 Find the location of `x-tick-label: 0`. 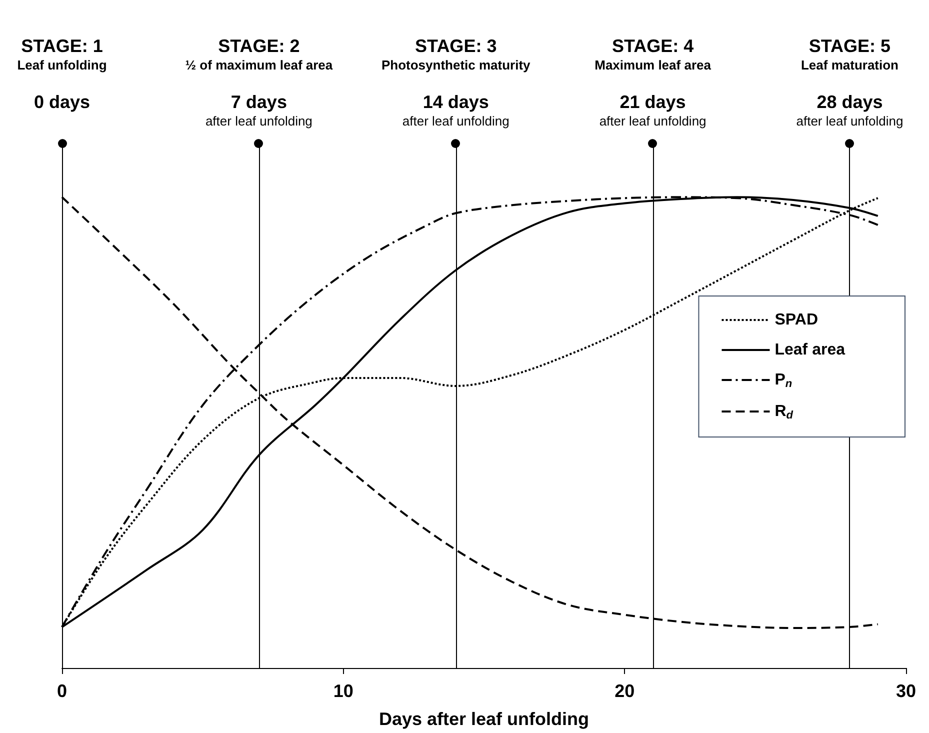

x-tick-label: 0 is located at coordinates (62, 691).